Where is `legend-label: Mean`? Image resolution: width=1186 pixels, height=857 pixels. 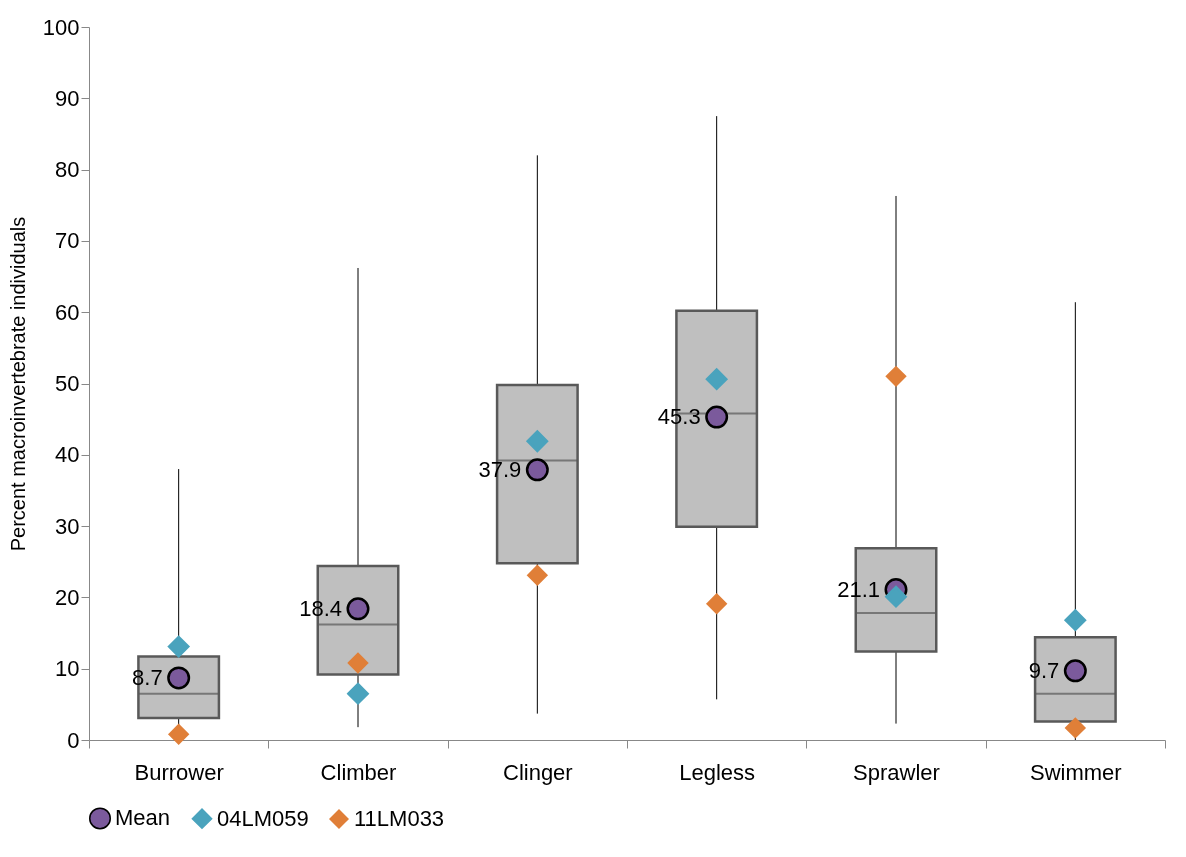 legend-label: Mean is located at coordinates (143, 818).